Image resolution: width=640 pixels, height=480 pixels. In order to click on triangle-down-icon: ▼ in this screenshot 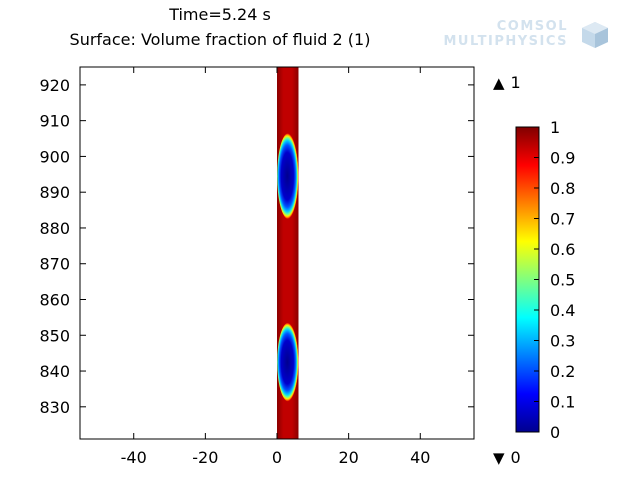, I will do `click(499, 458)`.